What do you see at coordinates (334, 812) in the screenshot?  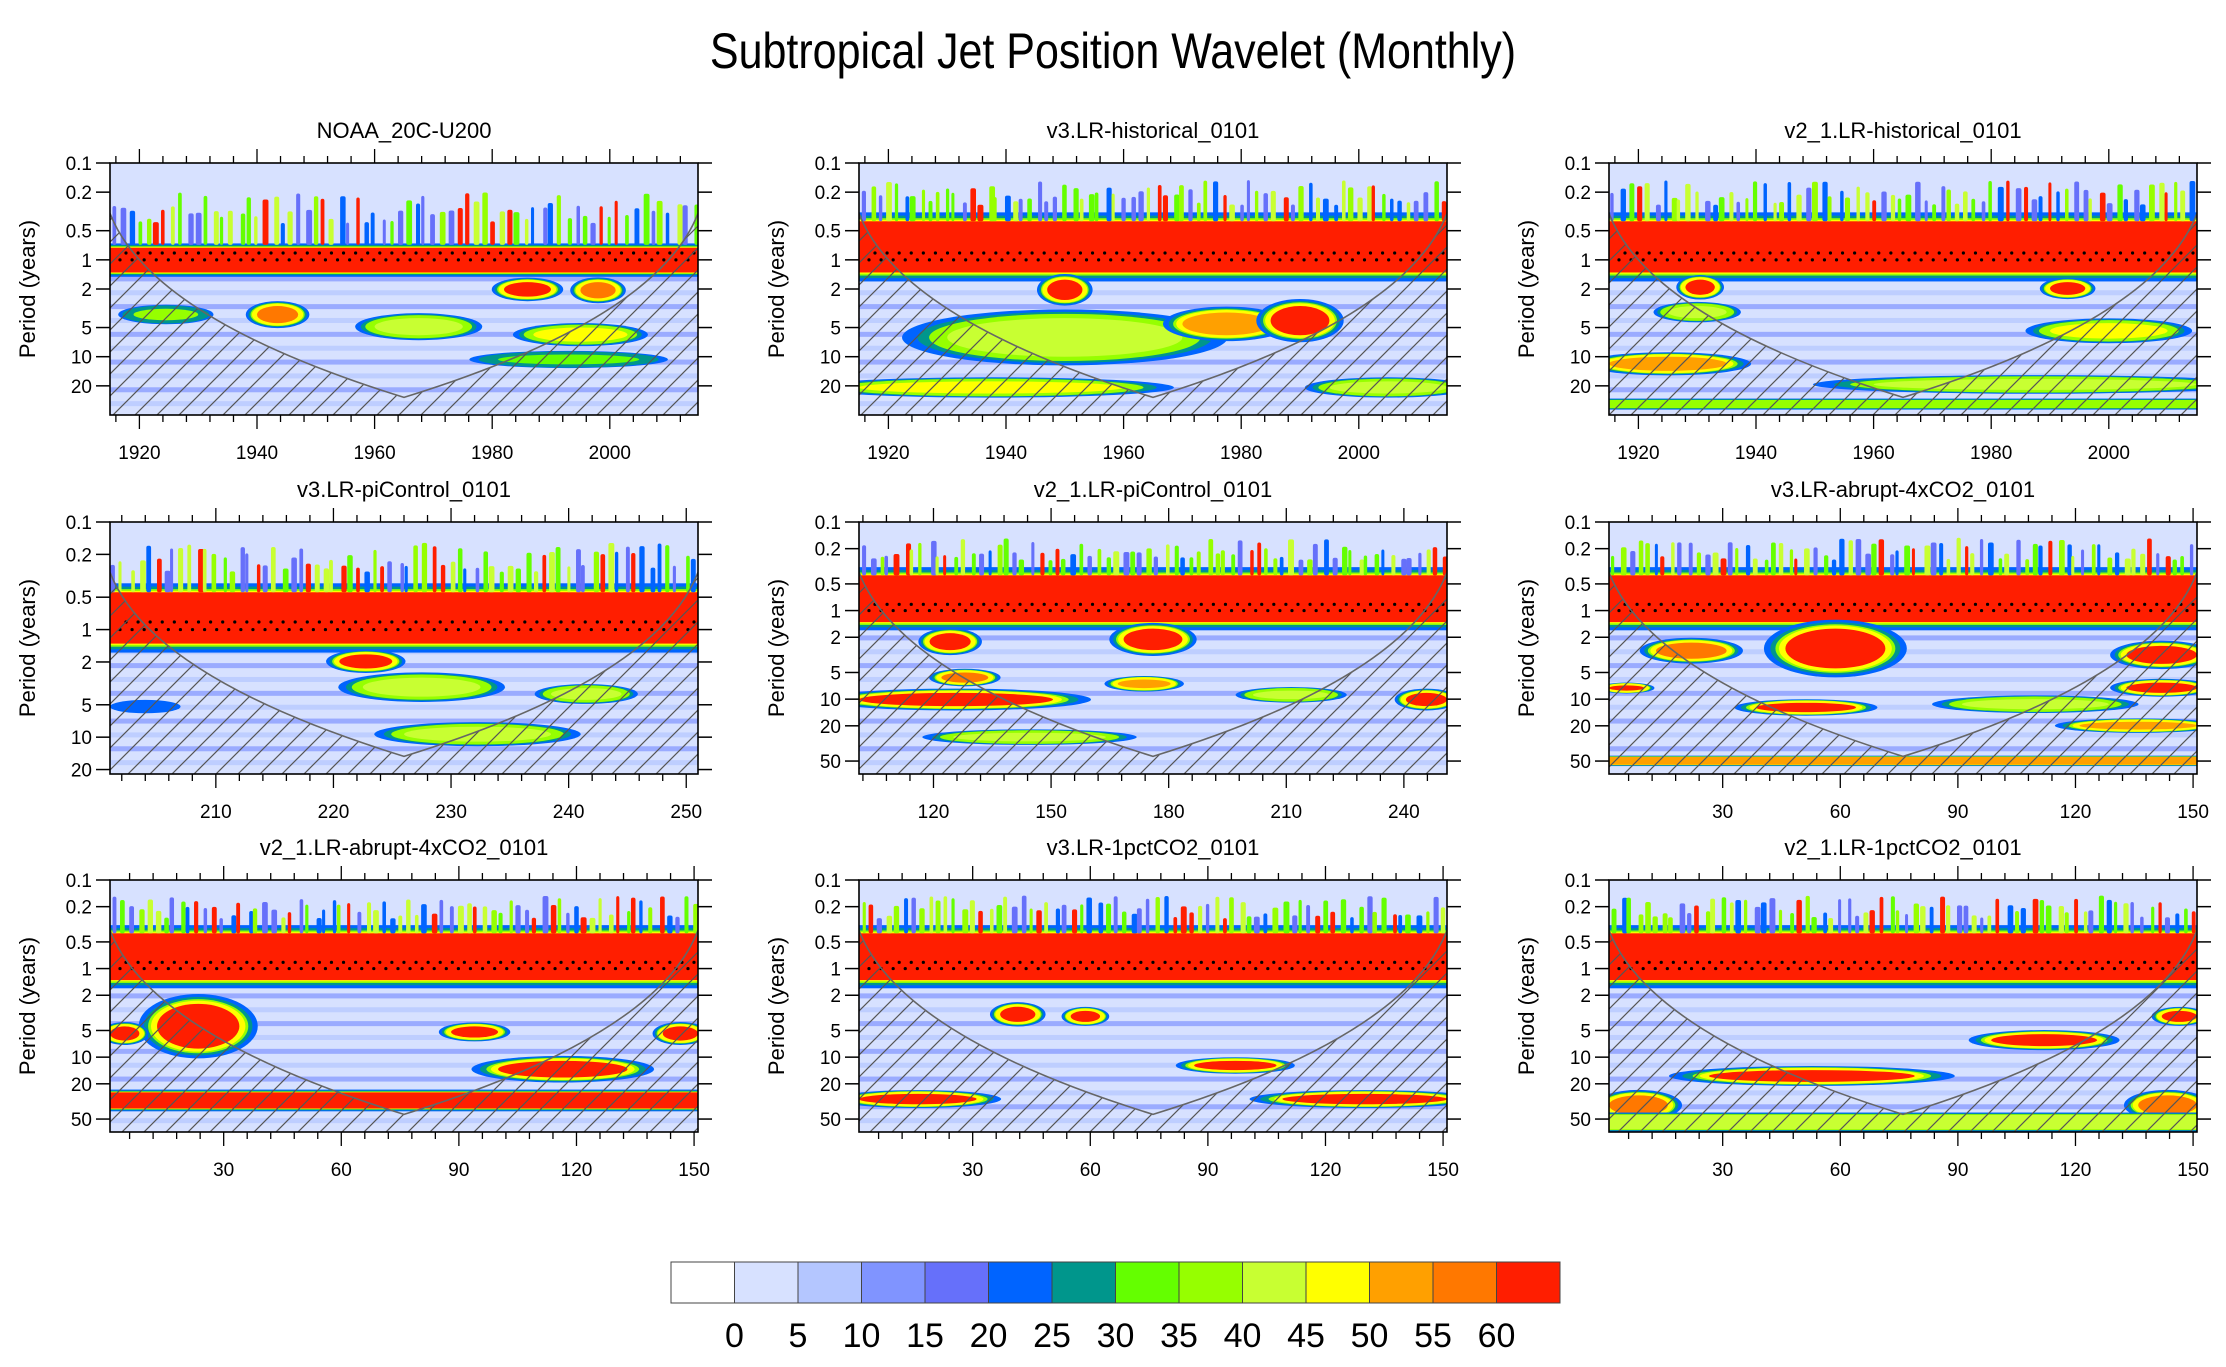 I see `x-tick-label: 220` at bounding box center [334, 812].